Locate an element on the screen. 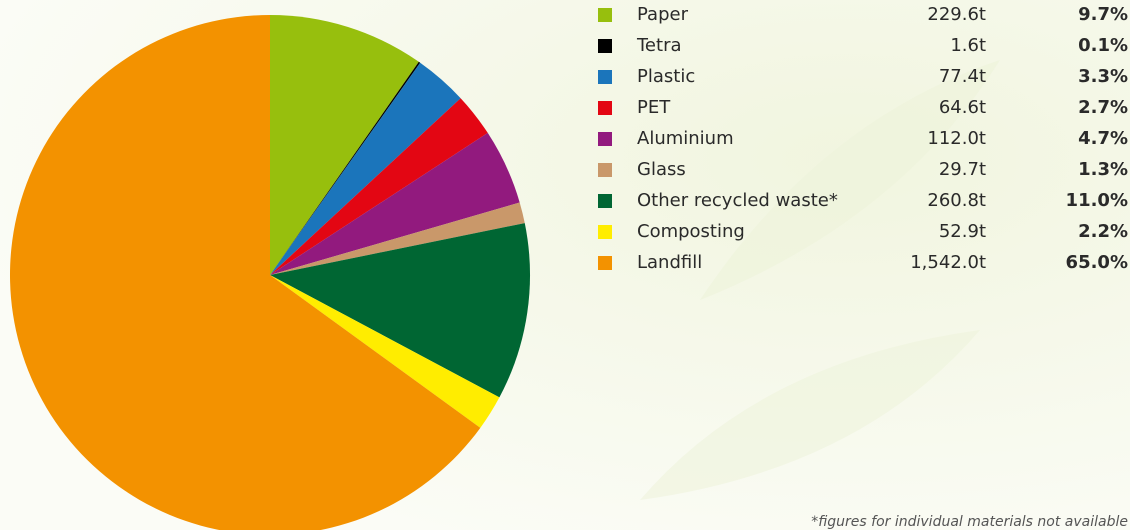 The width and height of the screenshot is (1130, 530). percent-label: 11.0% is located at coordinates (1097, 200).